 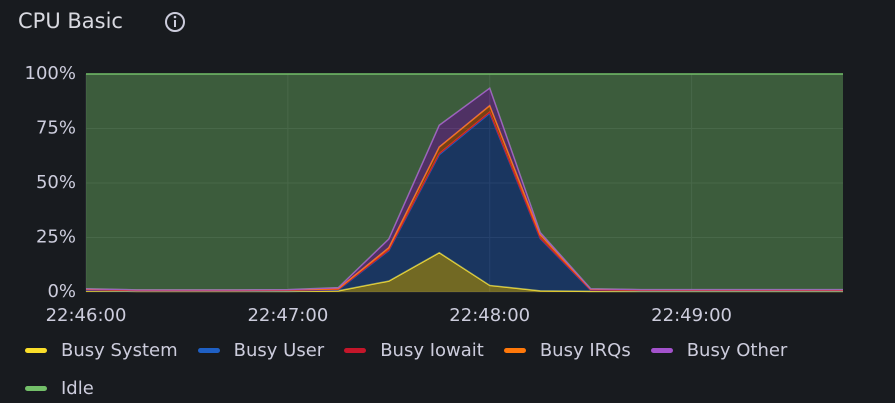 I want to click on y-tick-label: 0%, so click(x=61, y=291).